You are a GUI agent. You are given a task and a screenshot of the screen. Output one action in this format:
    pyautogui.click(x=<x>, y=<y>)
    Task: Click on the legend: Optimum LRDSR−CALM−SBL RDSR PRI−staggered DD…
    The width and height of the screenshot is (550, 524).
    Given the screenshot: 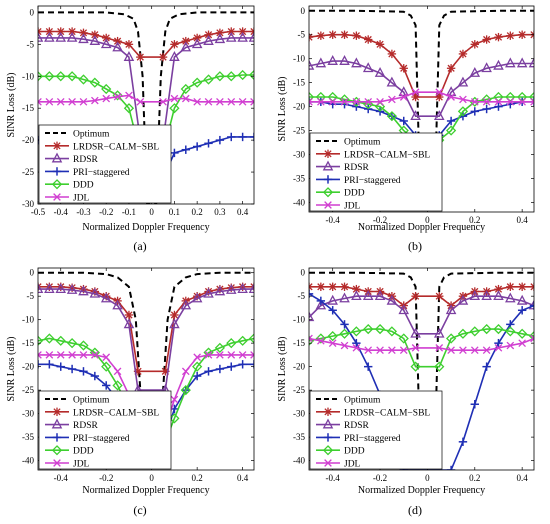 What is the action you would take?
    pyautogui.click(x=105, y=430)
    